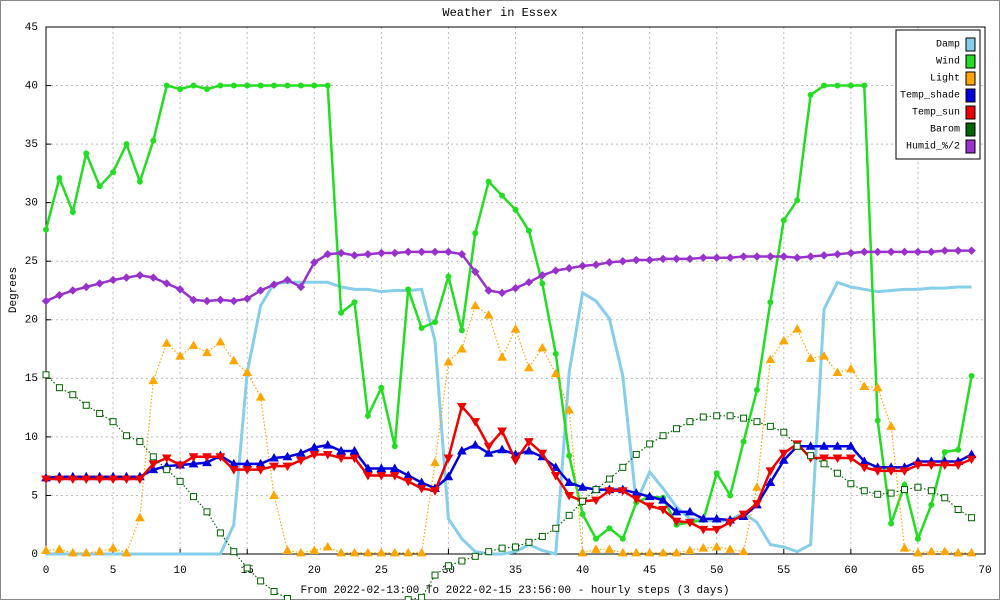  I want to click on x-tick-label: 35, so click(515, 571).